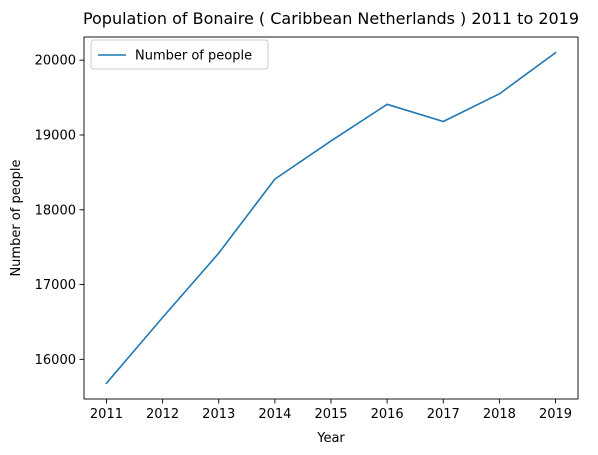 This screenshot has width=598, height=455. What do you see at coordinates (55, 135) in the screenshot?
I see `y-tick-label: 19000` at bounding box center [55, 135].